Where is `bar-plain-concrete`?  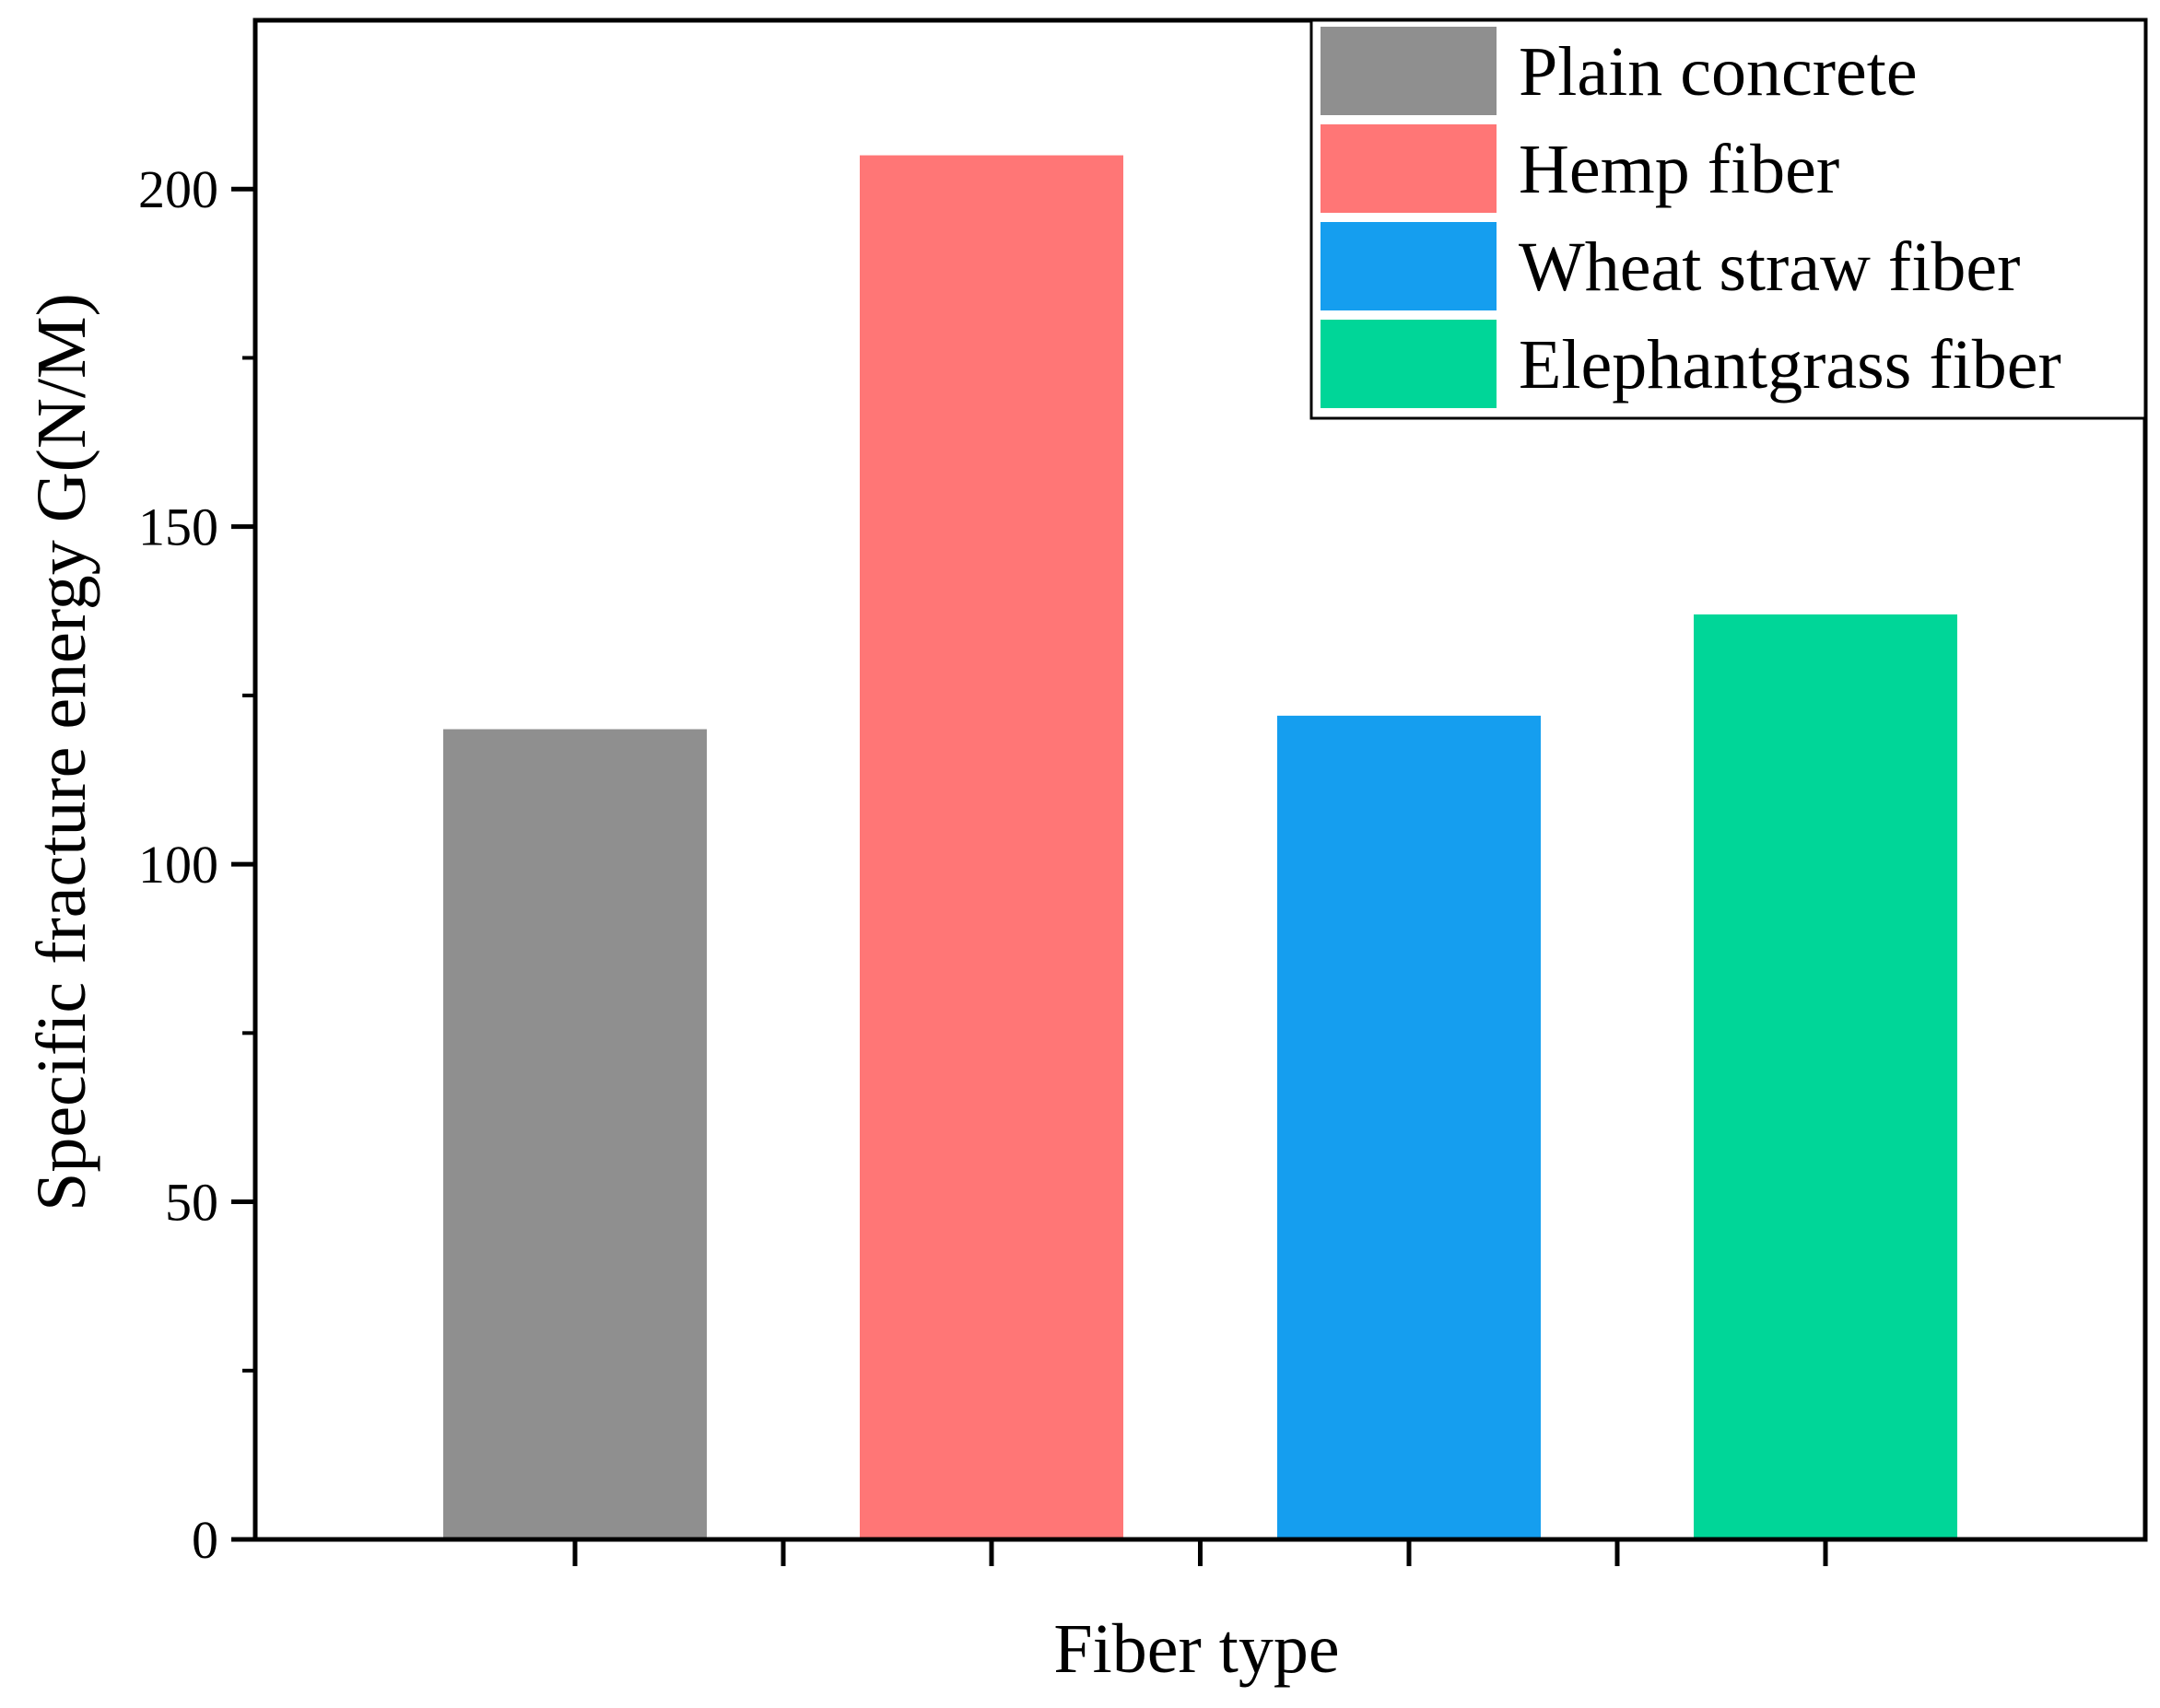 bar-plain-concrete is located at coordinates (575, 1134).